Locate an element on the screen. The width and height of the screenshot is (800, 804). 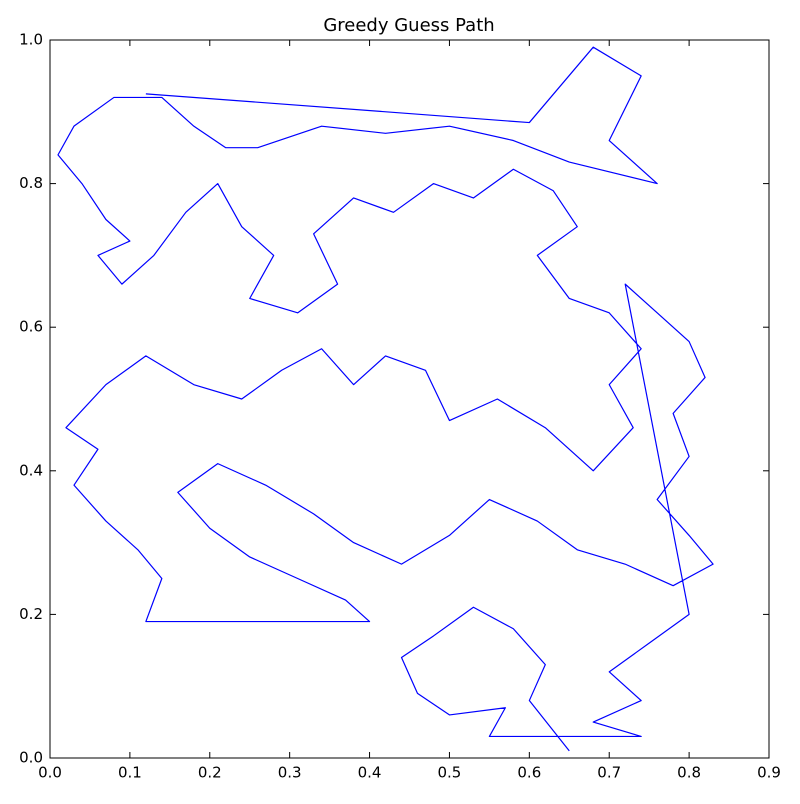
x-tick-label: 0.1 is located at coordinates (130, 773).